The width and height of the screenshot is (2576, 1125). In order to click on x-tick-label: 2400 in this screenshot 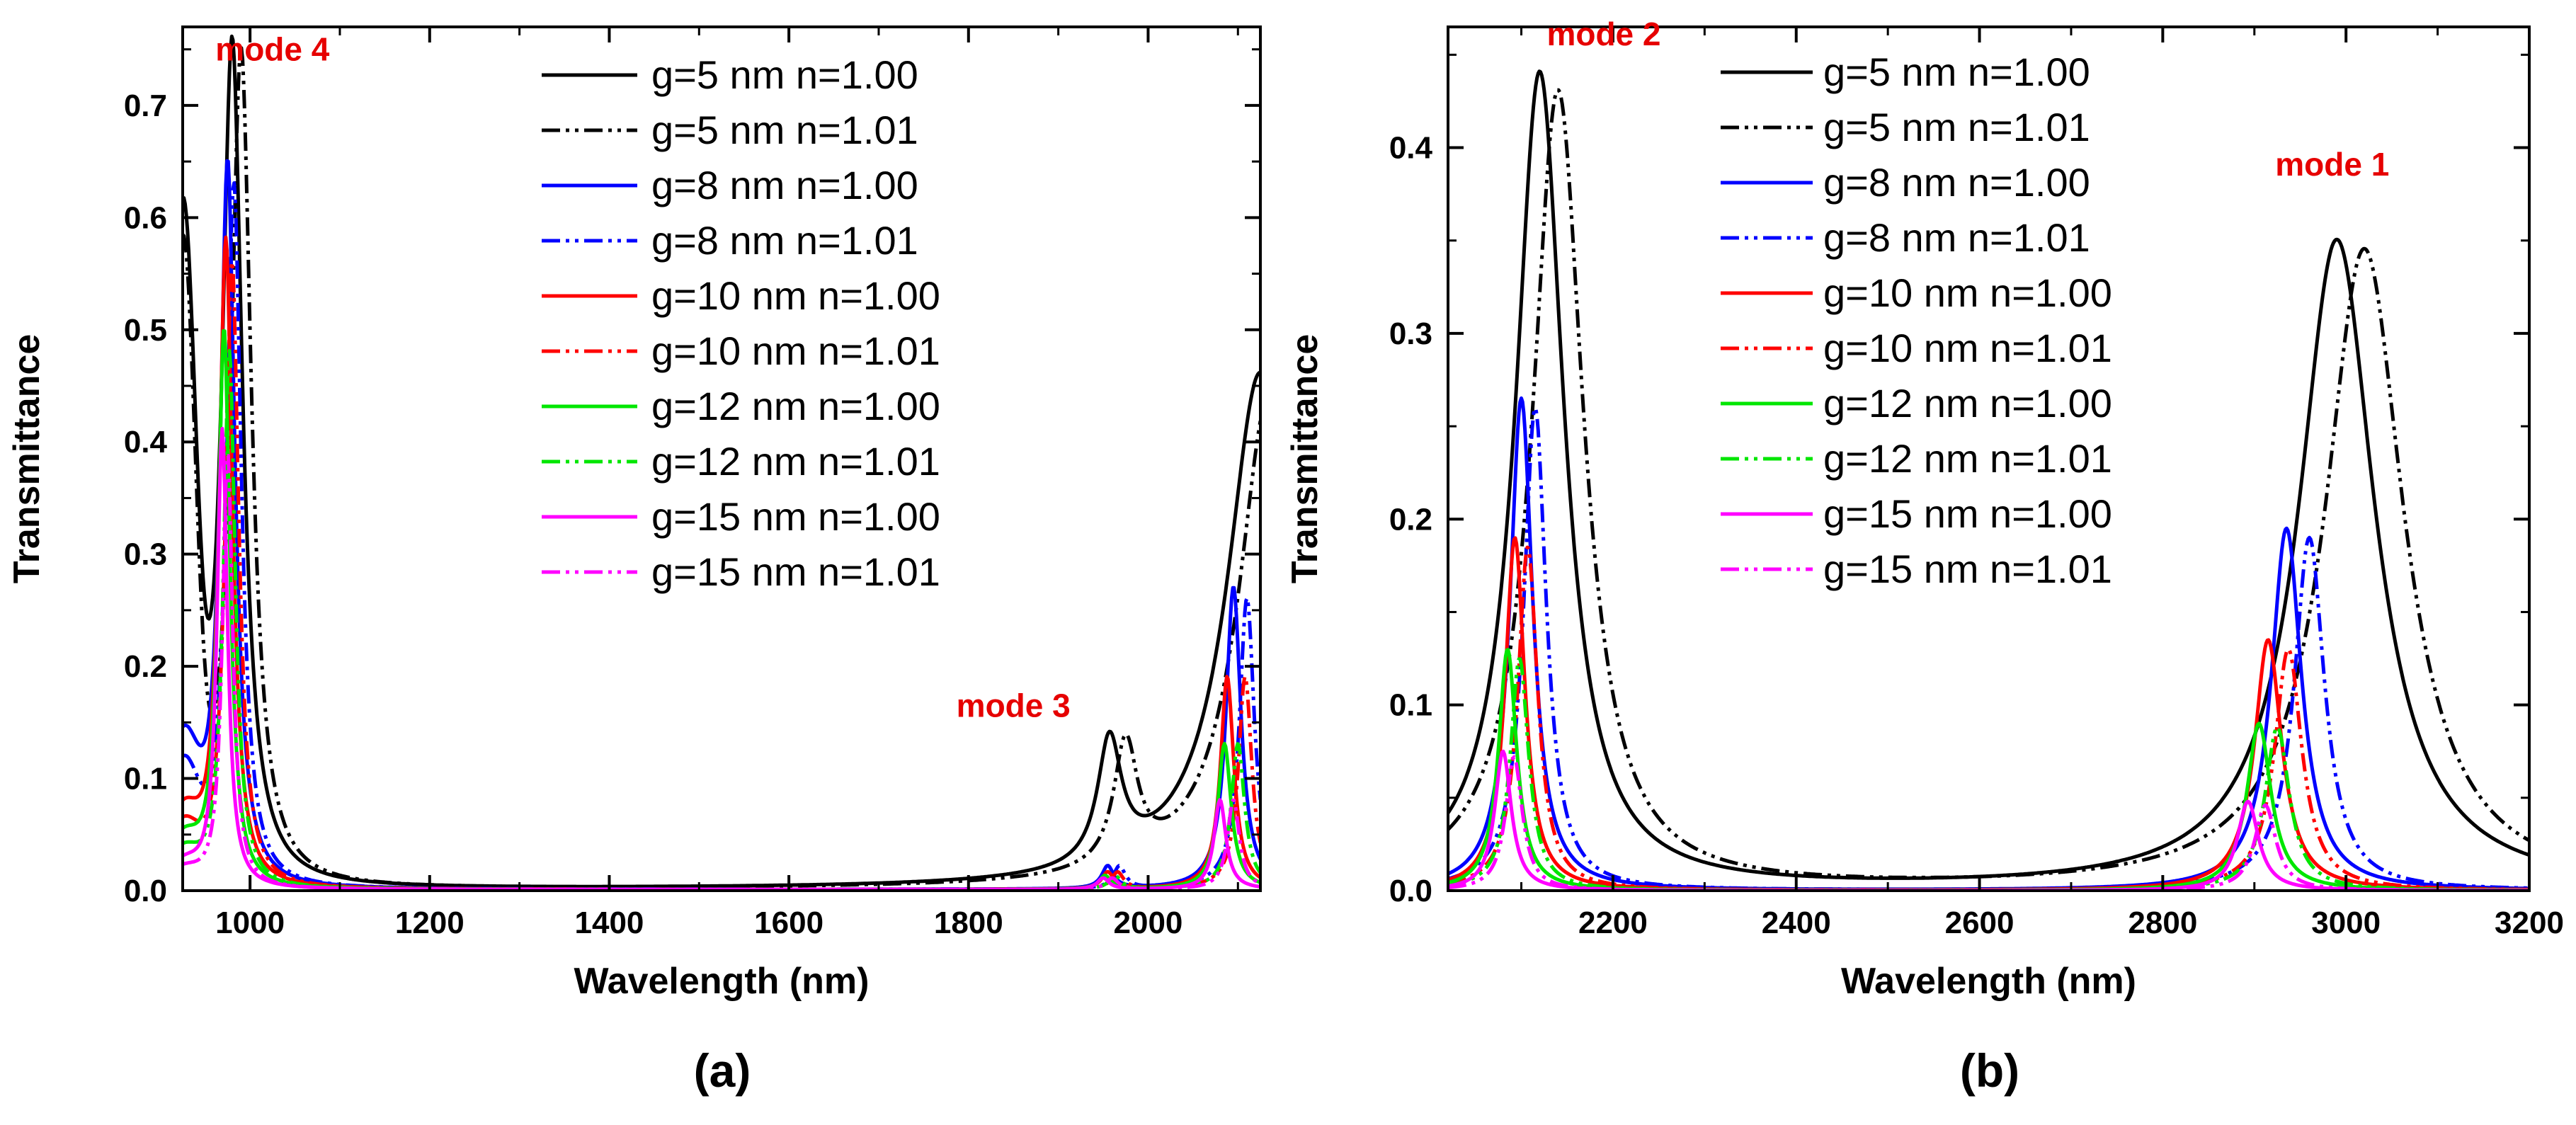, I will do `click(1797, 923)`.